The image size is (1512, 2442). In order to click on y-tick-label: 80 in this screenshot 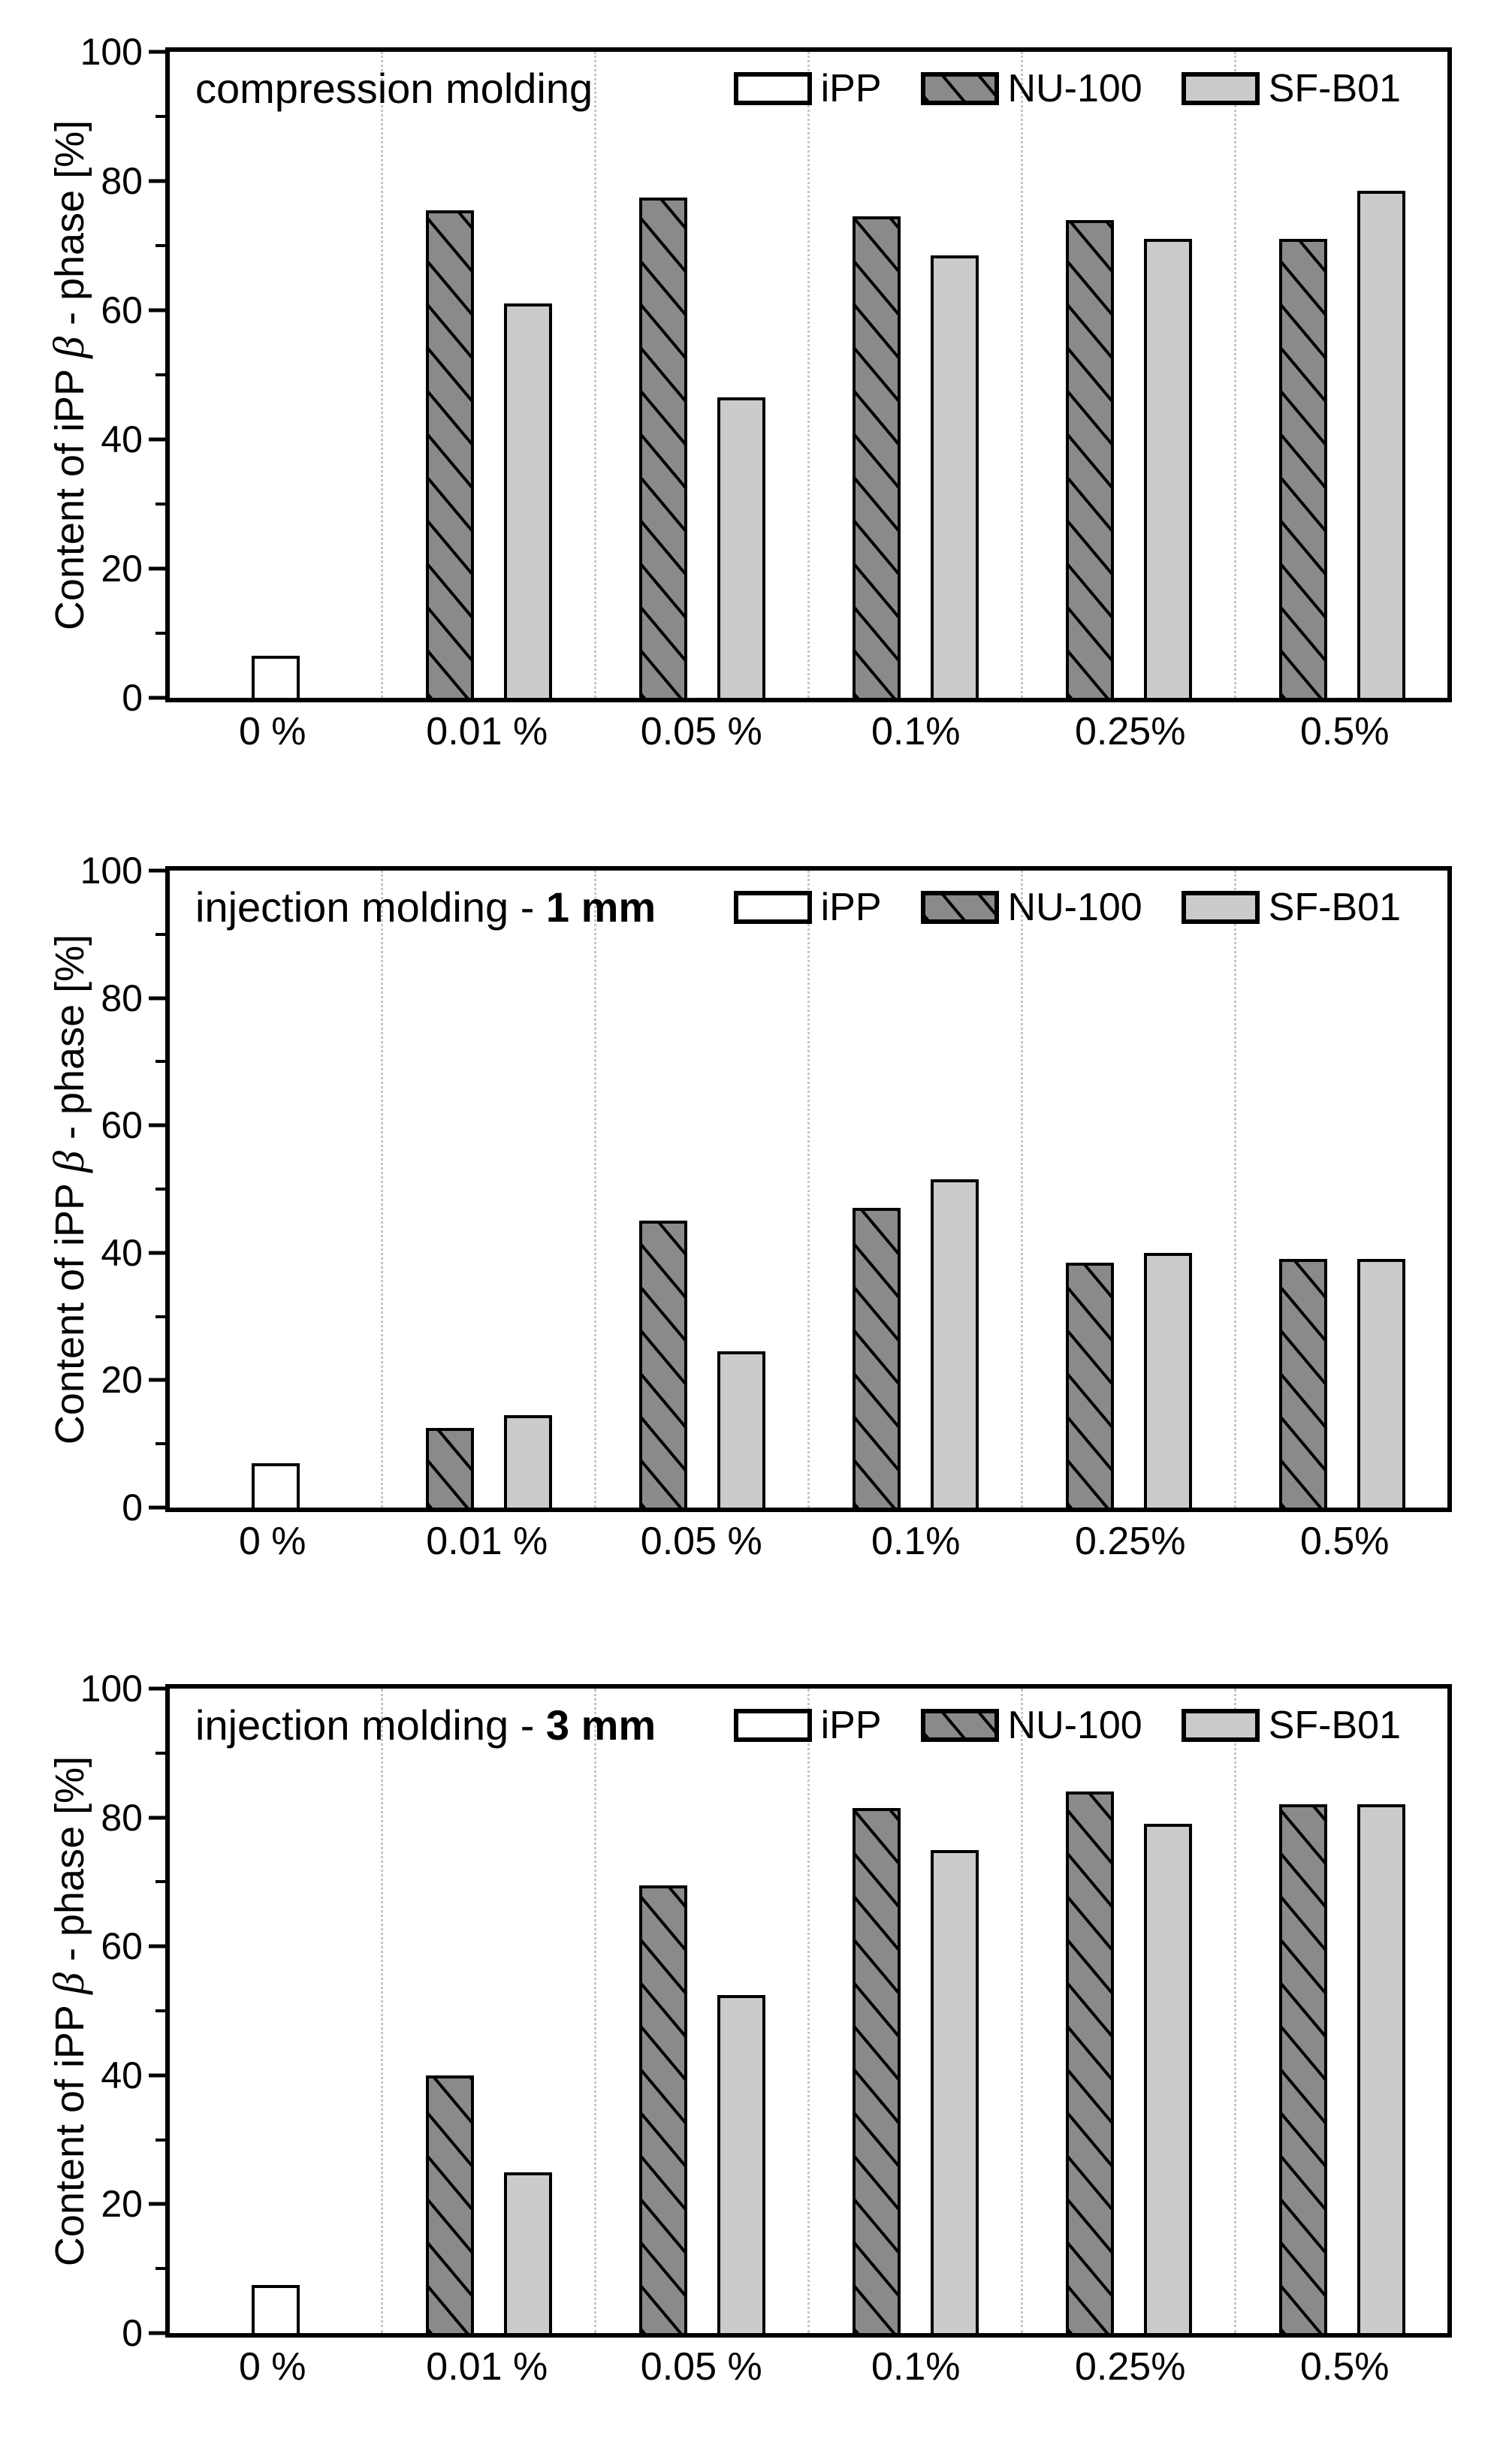, I will do `click(122, 181)`.